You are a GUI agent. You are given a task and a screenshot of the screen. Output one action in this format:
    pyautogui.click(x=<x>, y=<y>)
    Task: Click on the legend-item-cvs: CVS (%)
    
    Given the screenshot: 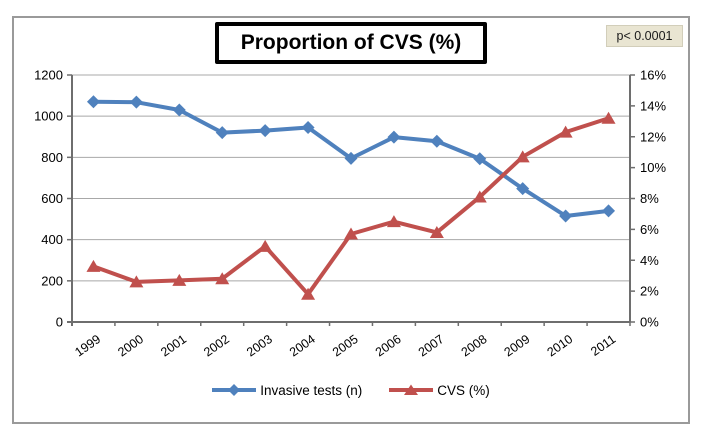 What is the action you would take?
    pyautogui.click(x=439, y=390)
    